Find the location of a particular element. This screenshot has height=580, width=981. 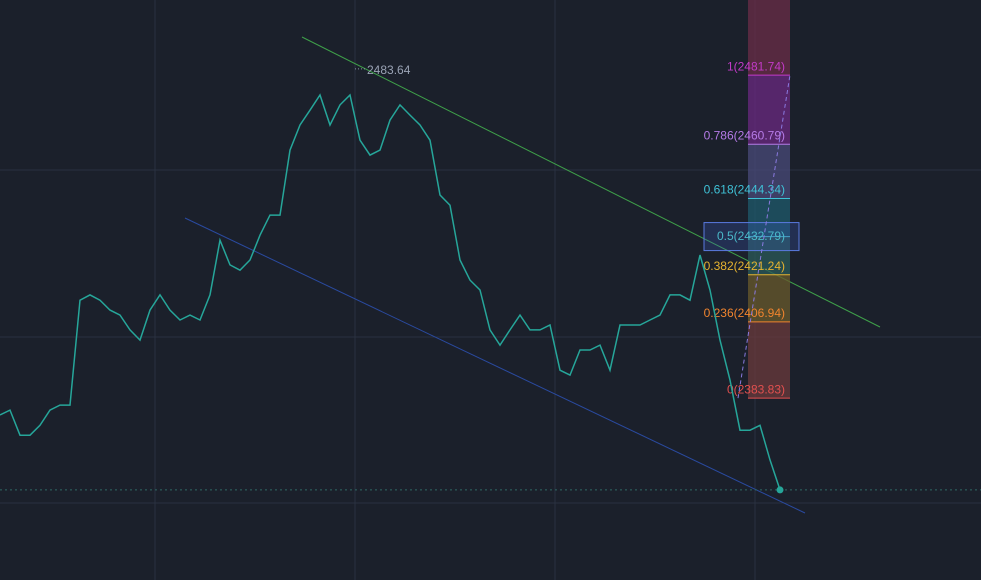

fib-label: 0.5(2432.79) is located at coordinates (751, 236).